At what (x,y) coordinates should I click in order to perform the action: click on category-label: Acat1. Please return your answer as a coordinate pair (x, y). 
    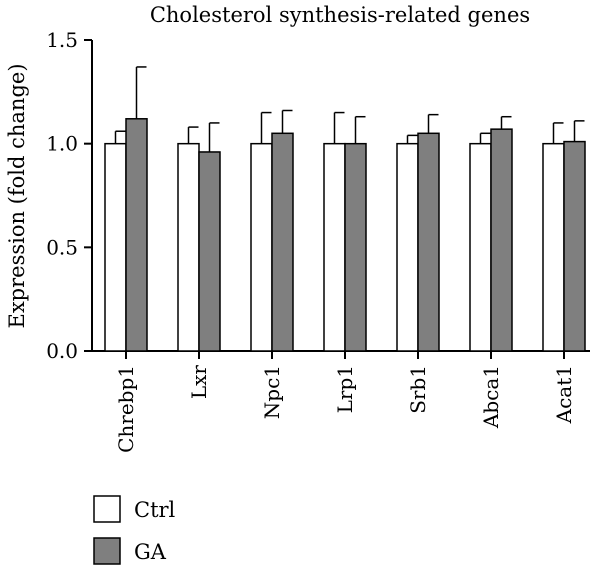
    Looking at the image, I should click on (564, 394).